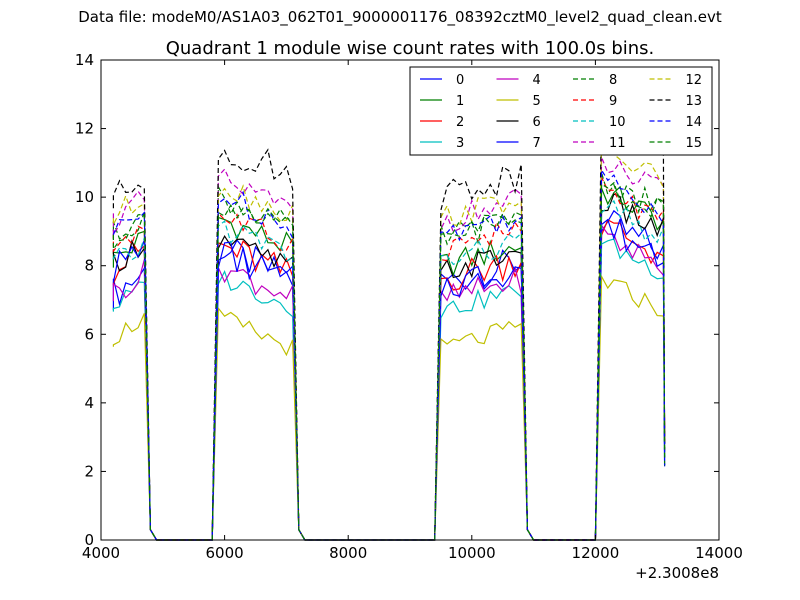  I want to click on legend-label-2: 2, so click(460, 122).